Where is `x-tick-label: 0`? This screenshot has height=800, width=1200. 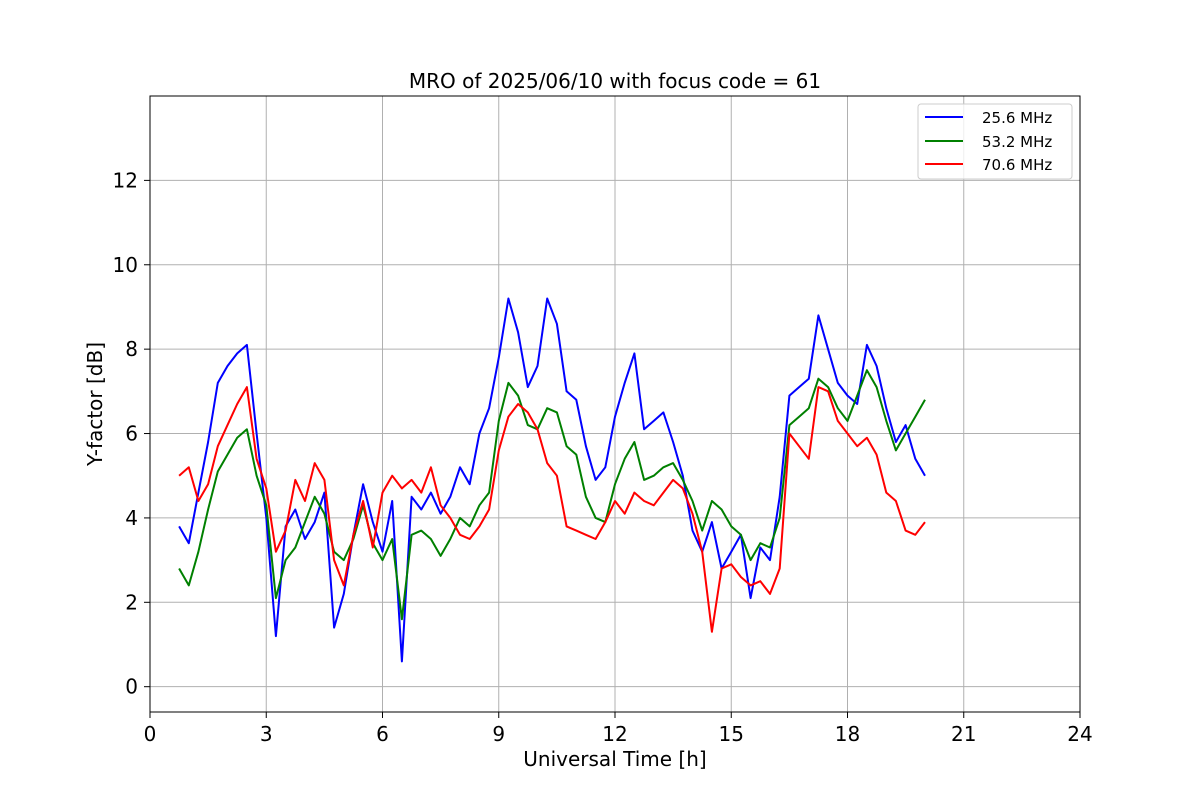
x-tick-label: 0 is located at coordinates (150, 734).